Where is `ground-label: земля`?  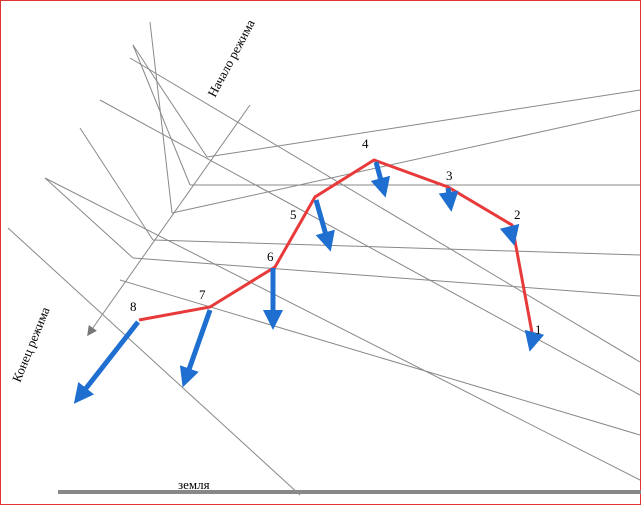 ground-label: земля is located at coordinates (194, 484).